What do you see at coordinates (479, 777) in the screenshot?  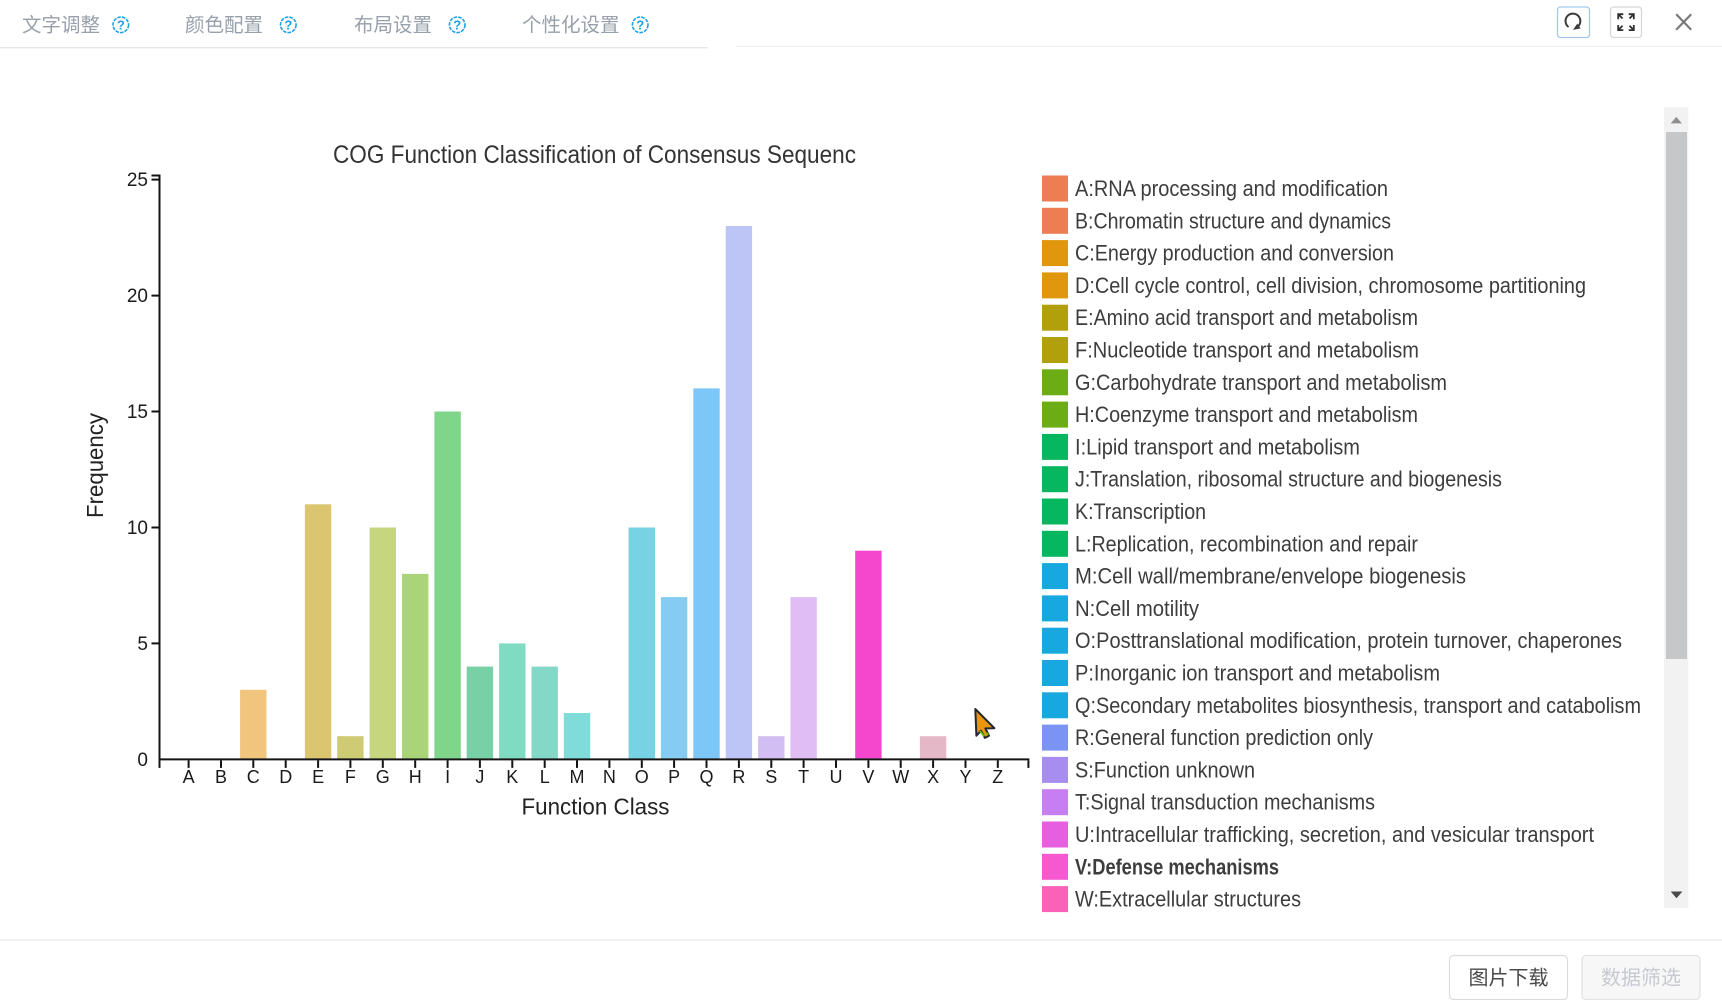 I see `svg-text: J` at bounding box center [479, 777].